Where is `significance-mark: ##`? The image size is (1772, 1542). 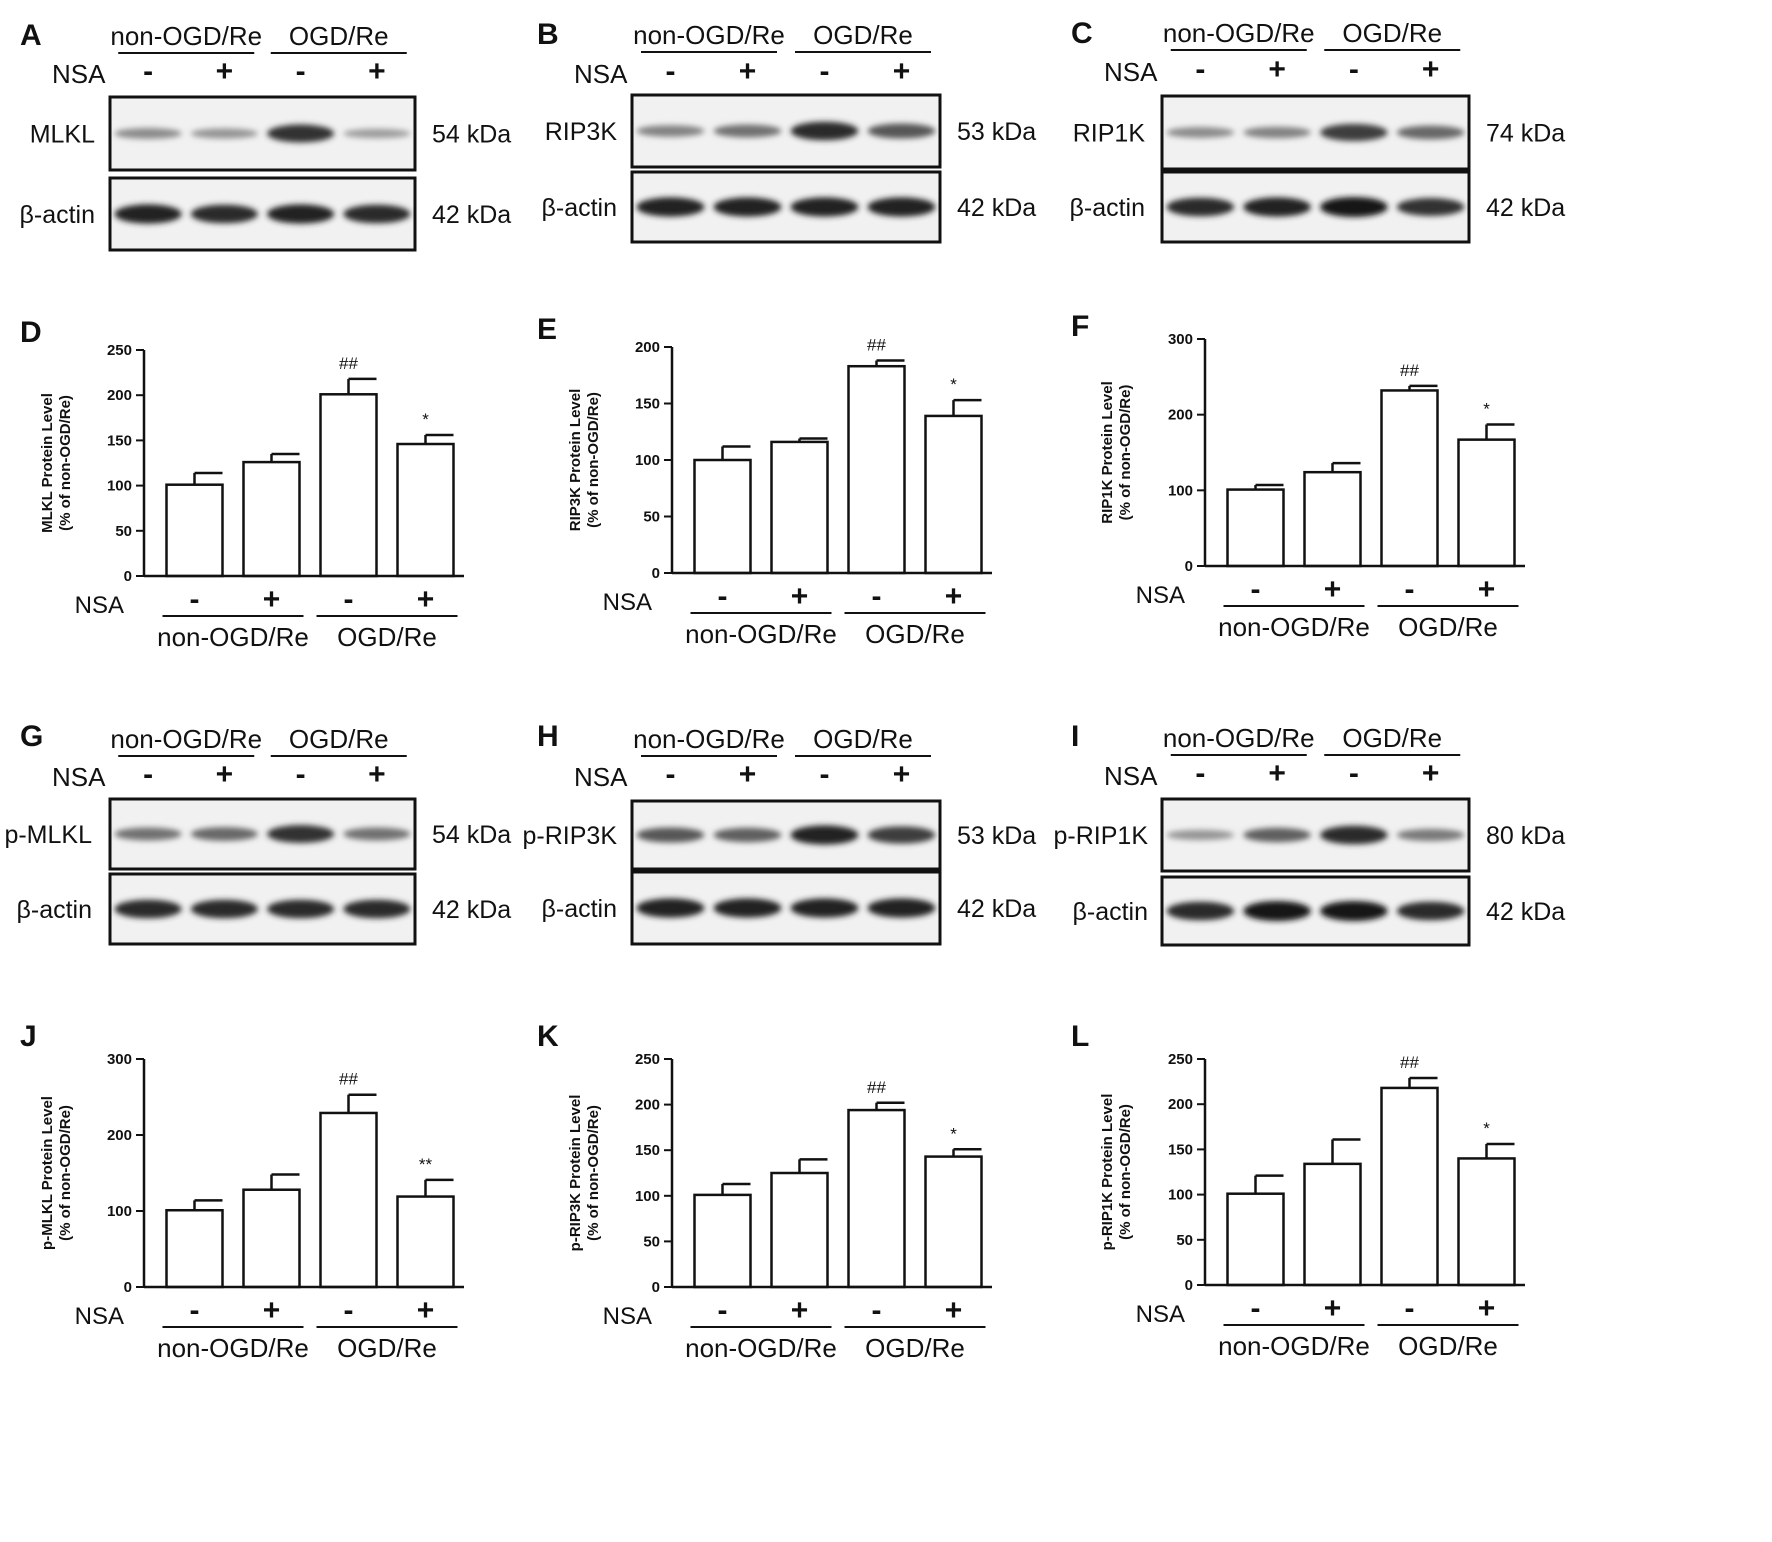 significance-mark: ## is located at coordinates (348, 363).